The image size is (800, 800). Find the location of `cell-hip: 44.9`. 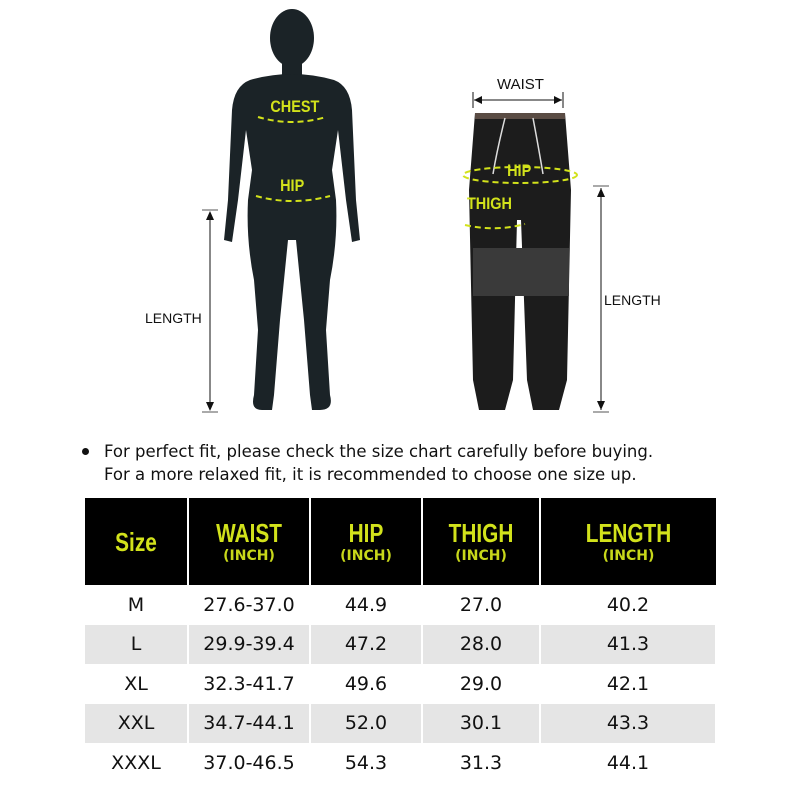

cell-hip: 44.9 is located at coordinates (366, 605).